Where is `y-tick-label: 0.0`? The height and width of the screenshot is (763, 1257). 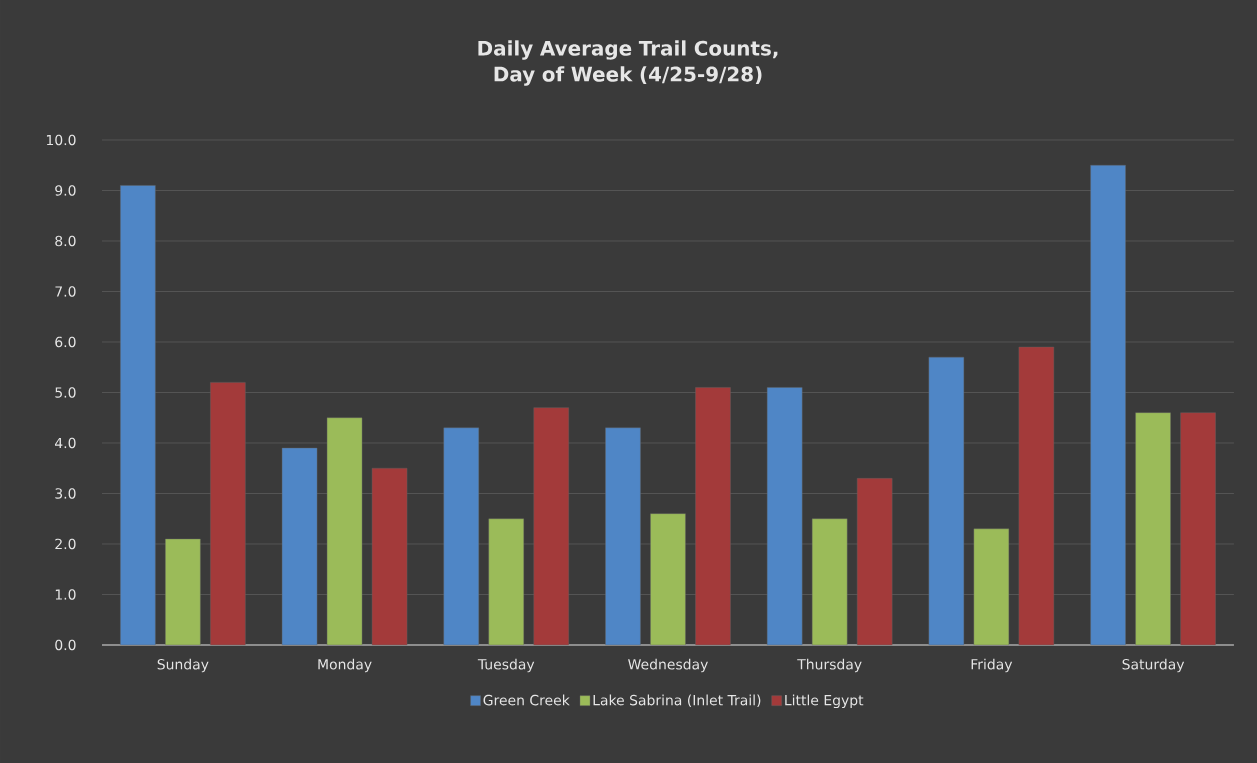 y-tick-label: 0.0 is located at coordinates (65, 645).